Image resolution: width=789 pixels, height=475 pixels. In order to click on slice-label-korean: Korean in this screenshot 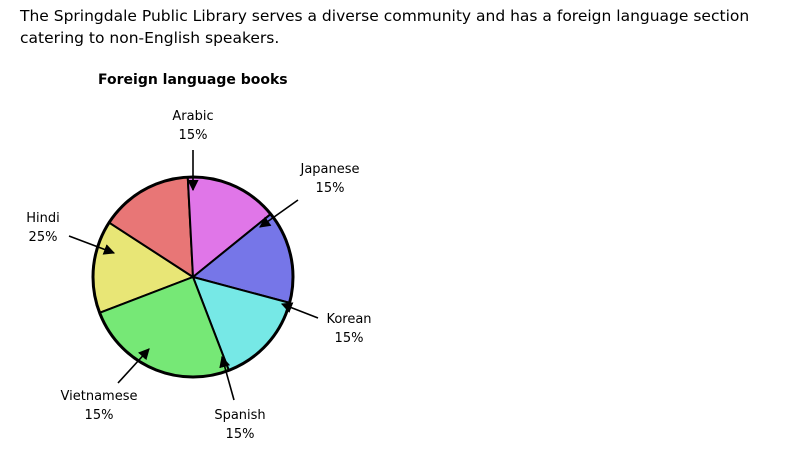, I will do `click(348, 319)`.